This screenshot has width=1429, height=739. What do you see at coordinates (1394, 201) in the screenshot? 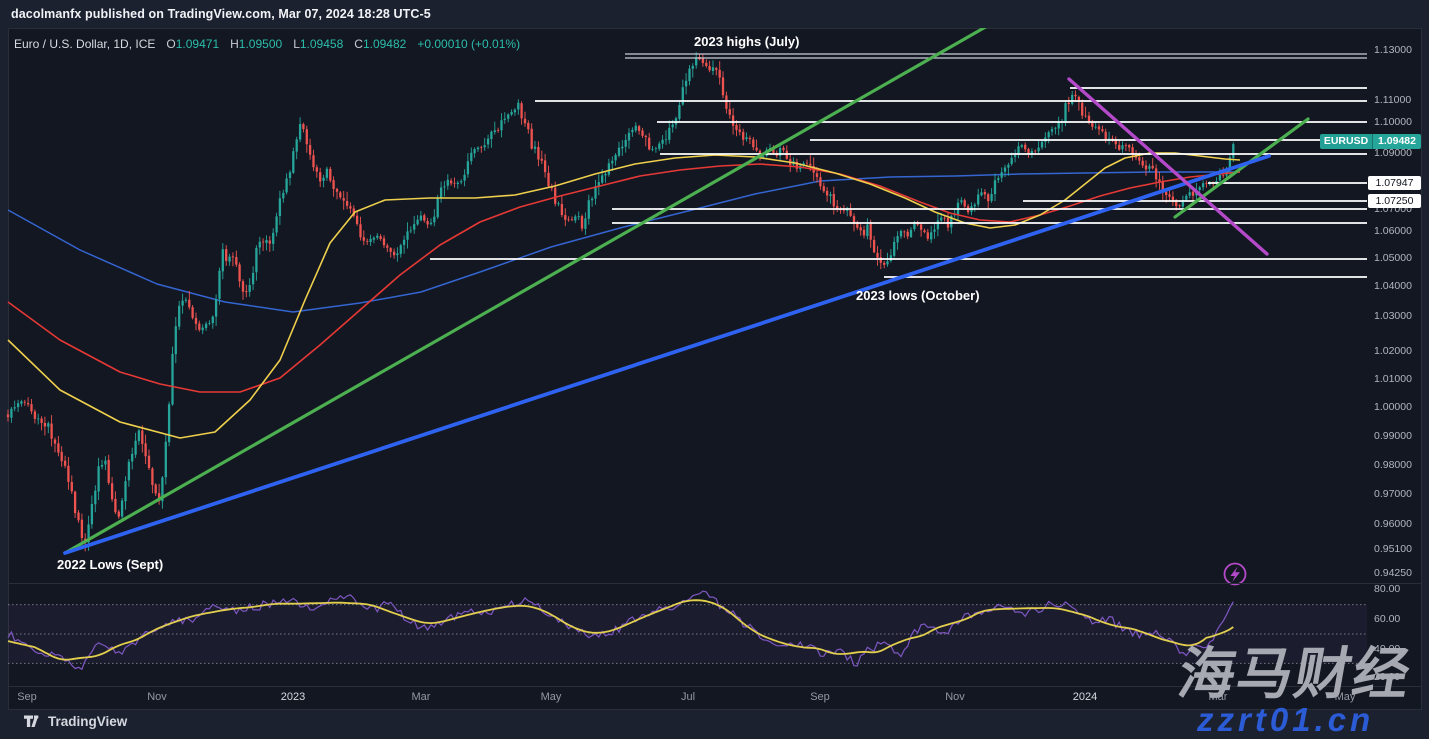
I see `price-alert-badge: 1.07250` at bounding box center [1394, 201].